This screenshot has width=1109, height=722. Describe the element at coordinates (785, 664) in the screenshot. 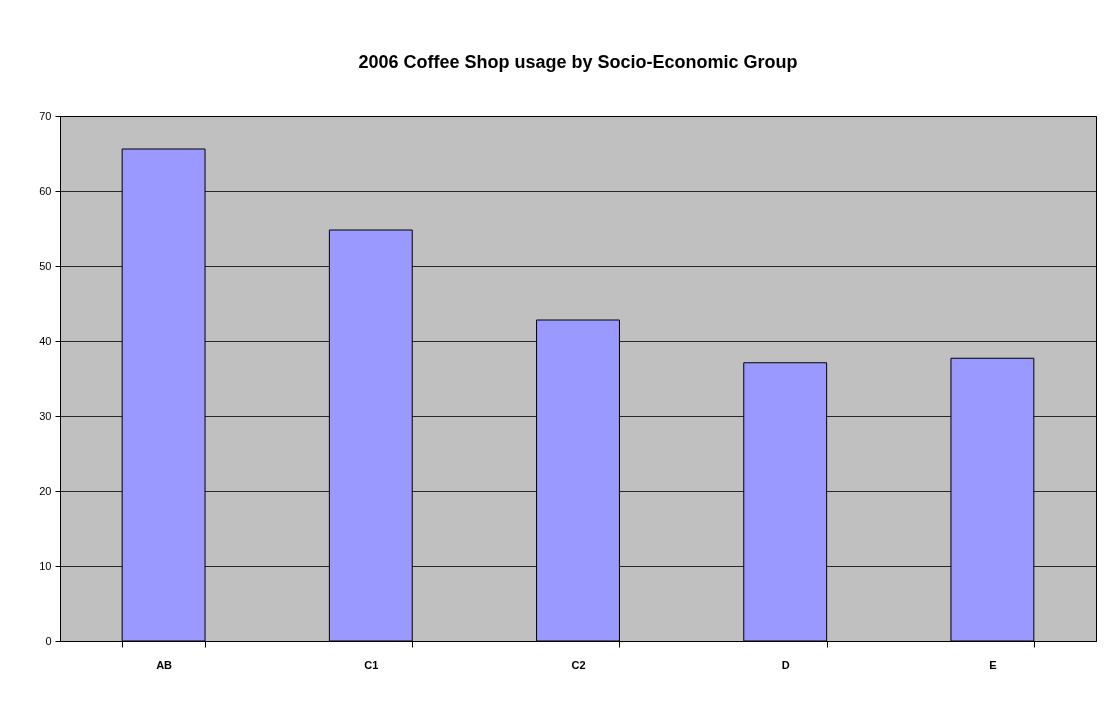

I see `x-tick-label: D` at that location.